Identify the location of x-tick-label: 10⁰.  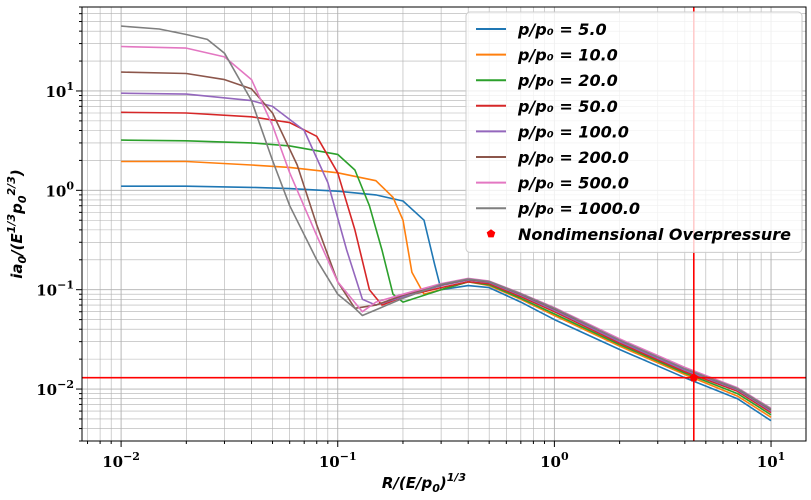
(554, 460).